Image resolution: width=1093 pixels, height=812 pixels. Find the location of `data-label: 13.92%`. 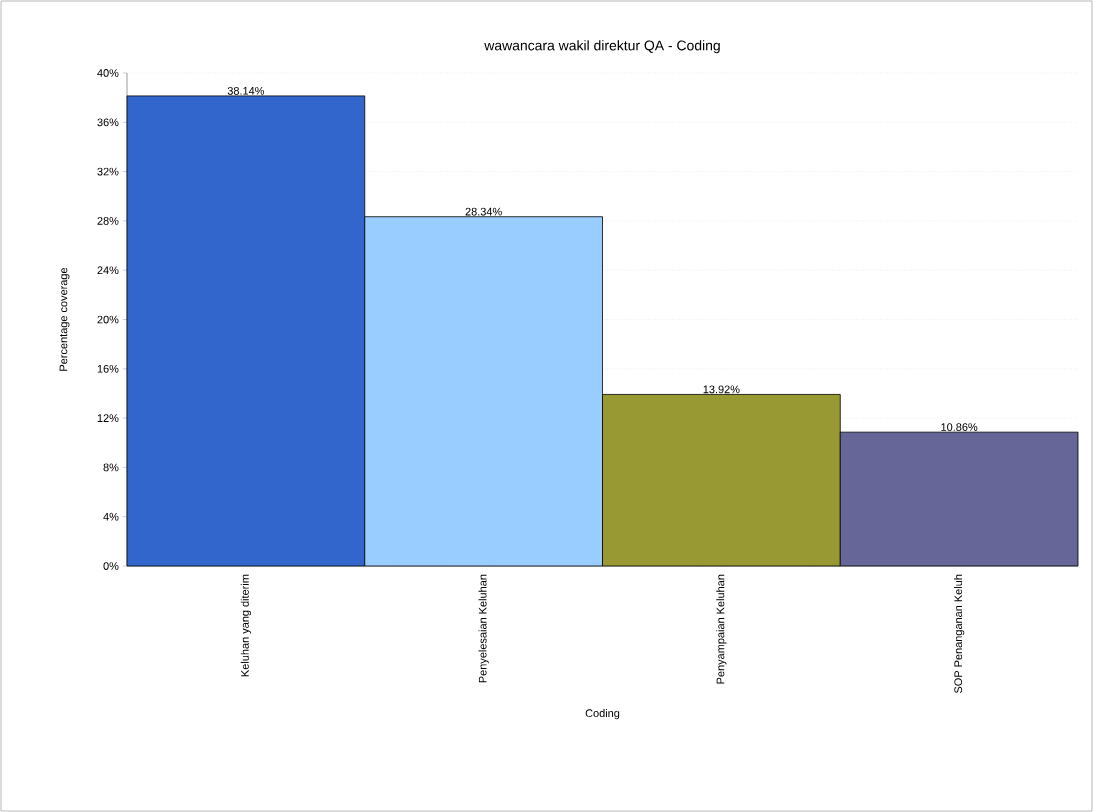

data-label: 13.92% is located at coordinates (721, 389).